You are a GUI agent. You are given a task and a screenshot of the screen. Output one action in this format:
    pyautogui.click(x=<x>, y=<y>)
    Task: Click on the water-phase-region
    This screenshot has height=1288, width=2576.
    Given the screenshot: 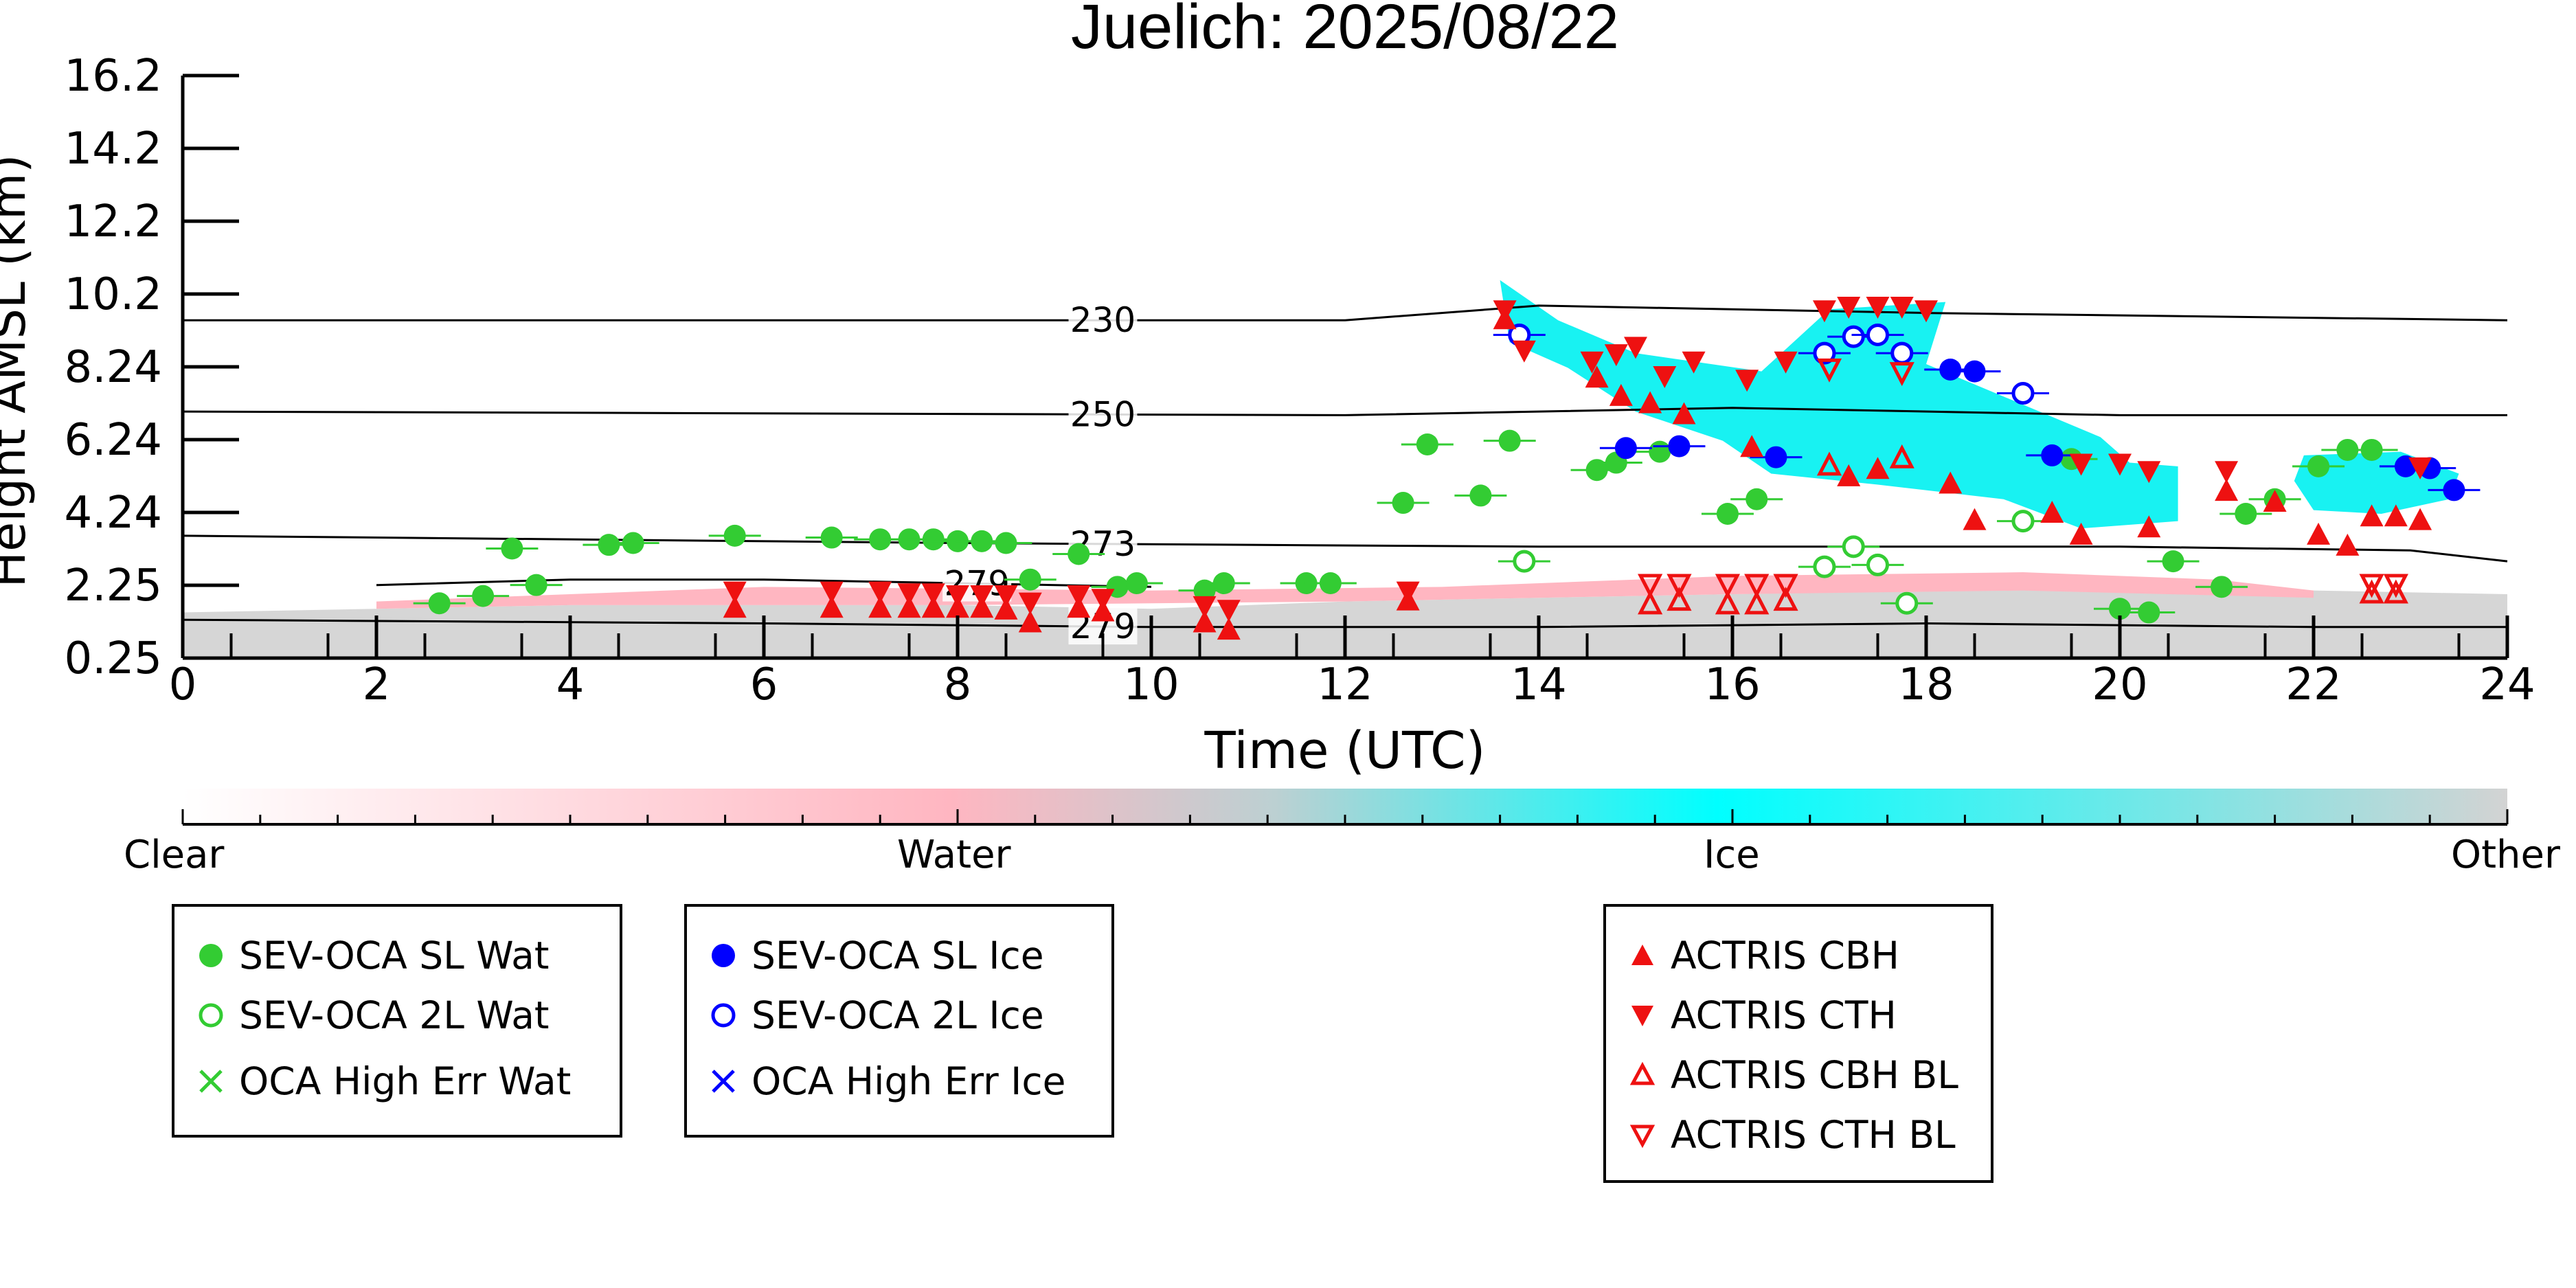 What is the action you would take?
    pyautogui.click(x=1345, y=590)
    